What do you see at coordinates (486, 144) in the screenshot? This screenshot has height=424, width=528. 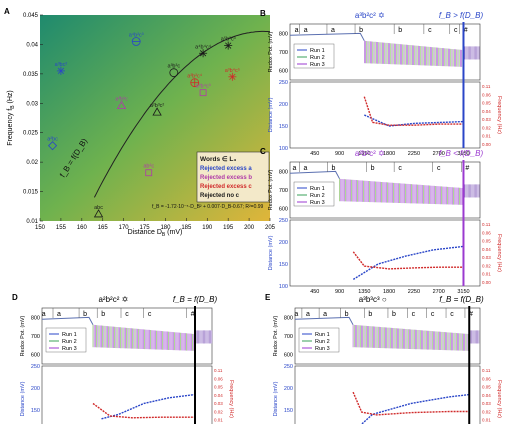 I see `right-y-tick-label: 0.00` at bounding box center [486, 144].